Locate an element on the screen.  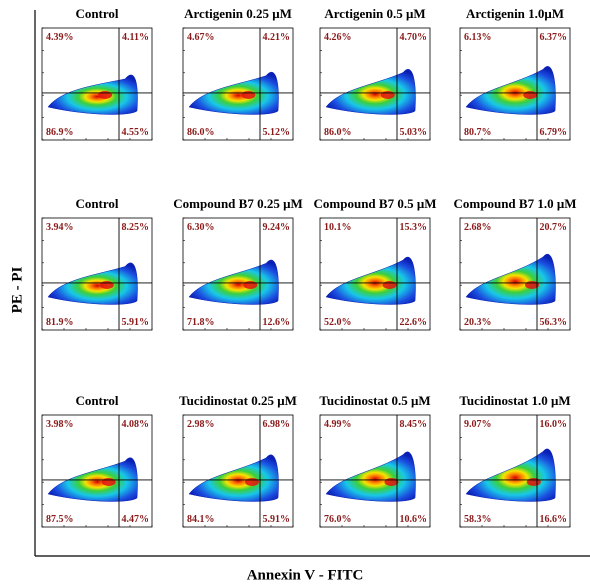
quadrant-lr: 10.6% is located at coordinates (414, 519).